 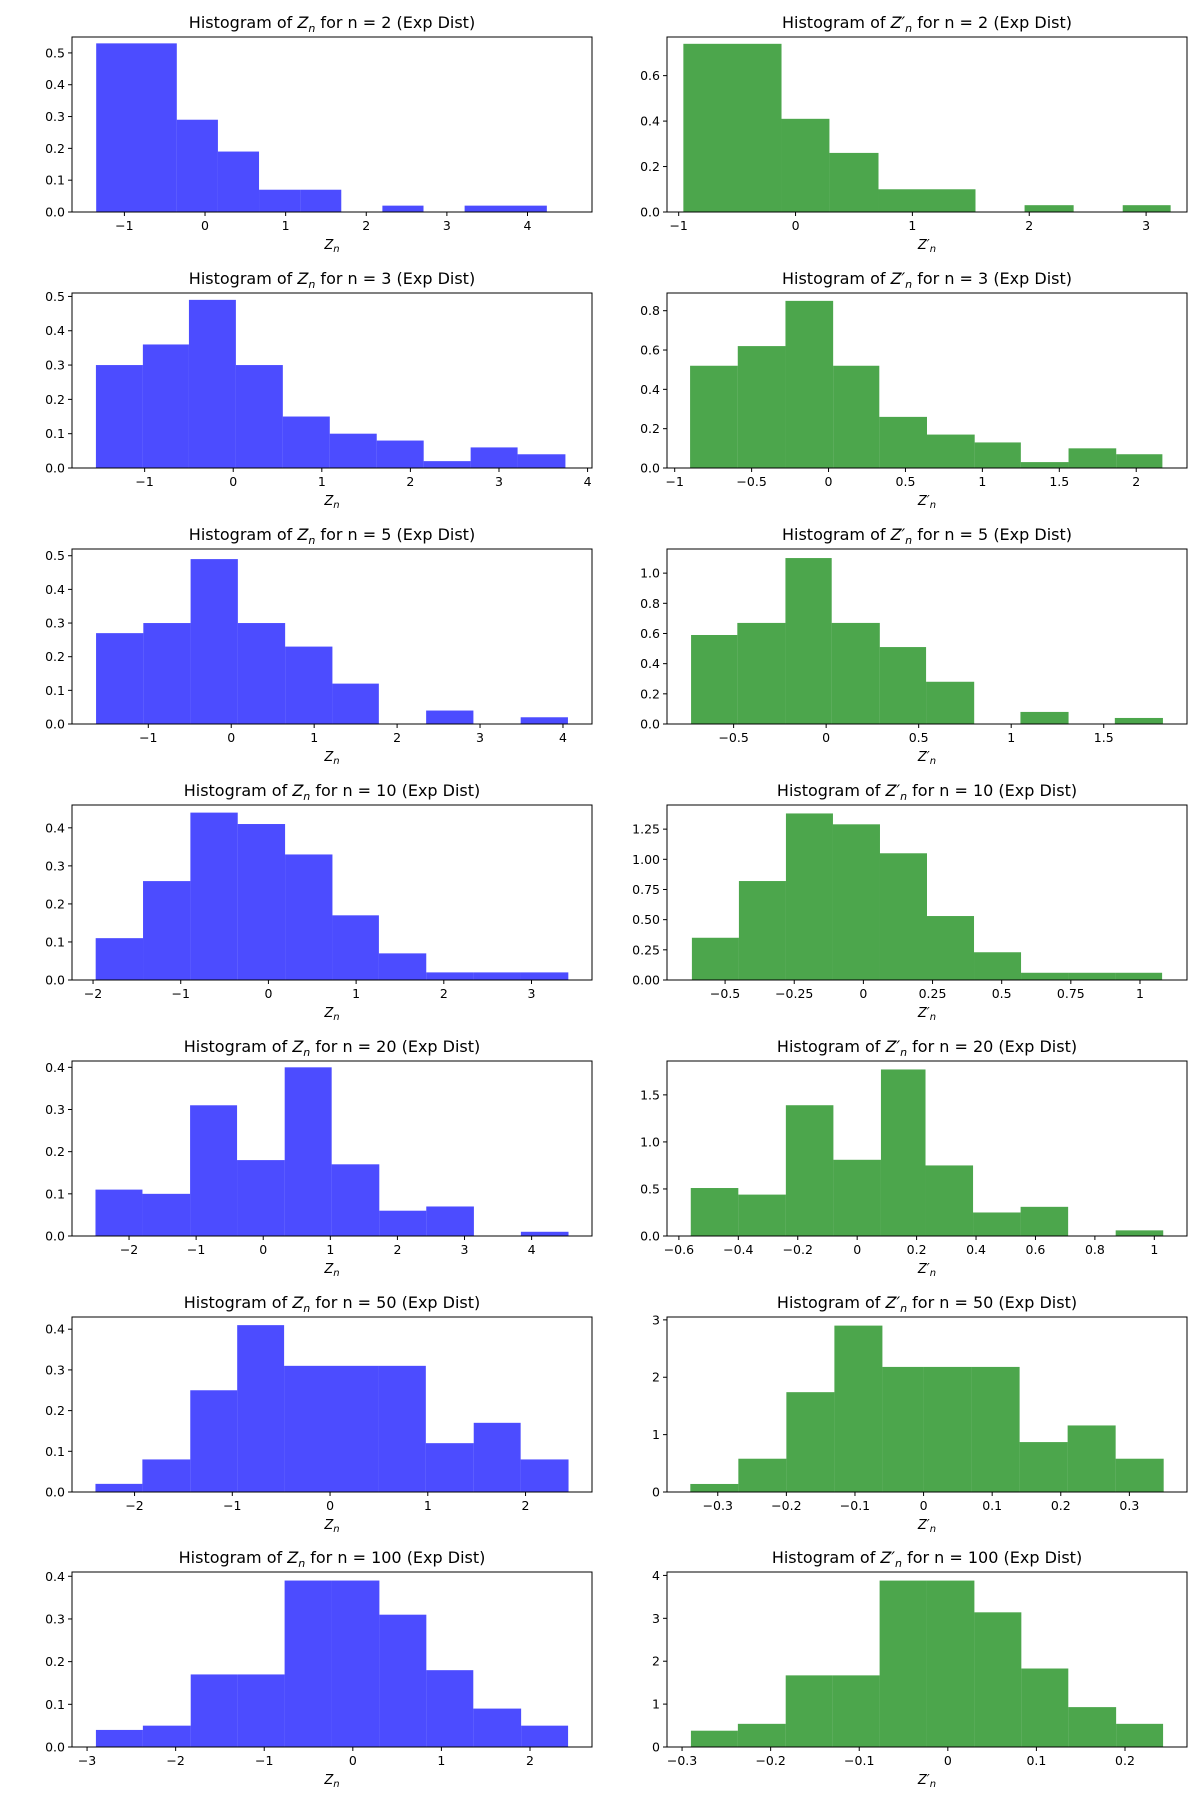 What do you see at coordinates (927, 1048) in the screenshot?
I see `panel-title: Histogram of Z′n for n = 20 (Exp Dist)` at bounding box center [927, 1048].